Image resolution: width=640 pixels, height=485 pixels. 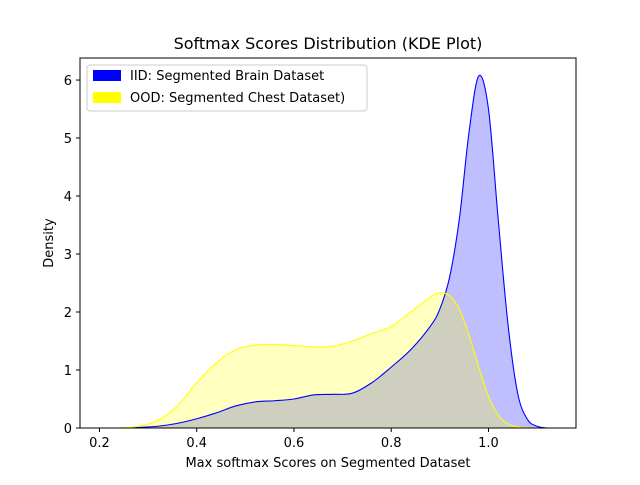 I want to click on y-tick-label: 1, so click(x=68, y=371).